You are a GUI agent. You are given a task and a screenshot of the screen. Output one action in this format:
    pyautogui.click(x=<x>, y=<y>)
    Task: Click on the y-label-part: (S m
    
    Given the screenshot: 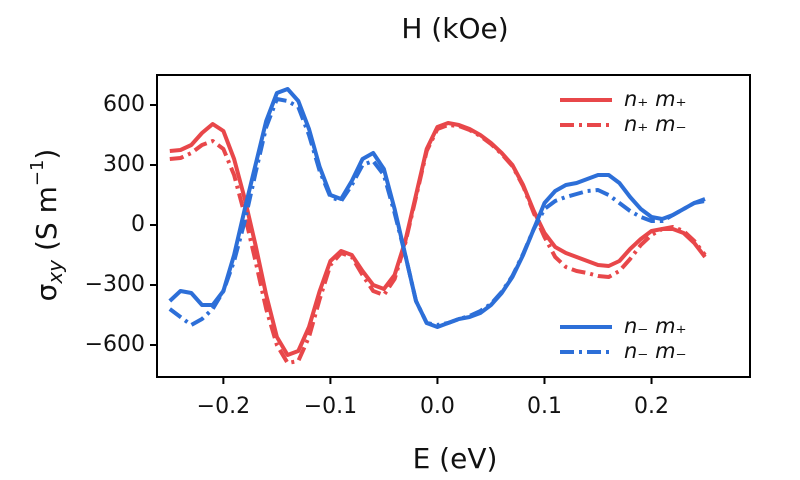 What is the action you would take?
    pyautogui.click(x=46, y=223)
    